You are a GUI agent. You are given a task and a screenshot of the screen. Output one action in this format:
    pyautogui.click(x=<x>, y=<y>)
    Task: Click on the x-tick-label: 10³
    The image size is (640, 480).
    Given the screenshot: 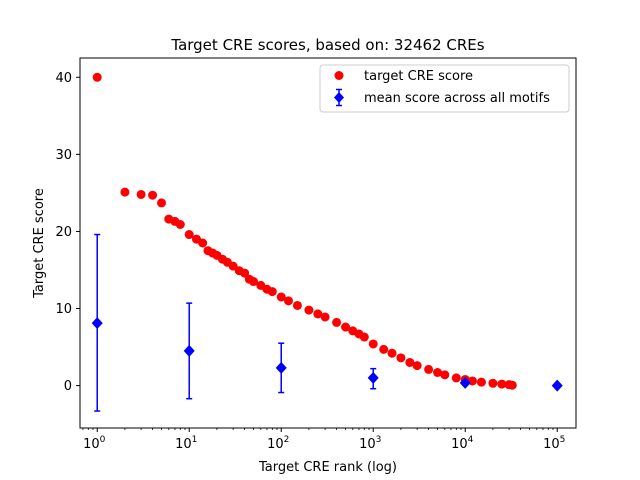 What is the action you would take?
    pyautogui.click(x=370, y=443)
    